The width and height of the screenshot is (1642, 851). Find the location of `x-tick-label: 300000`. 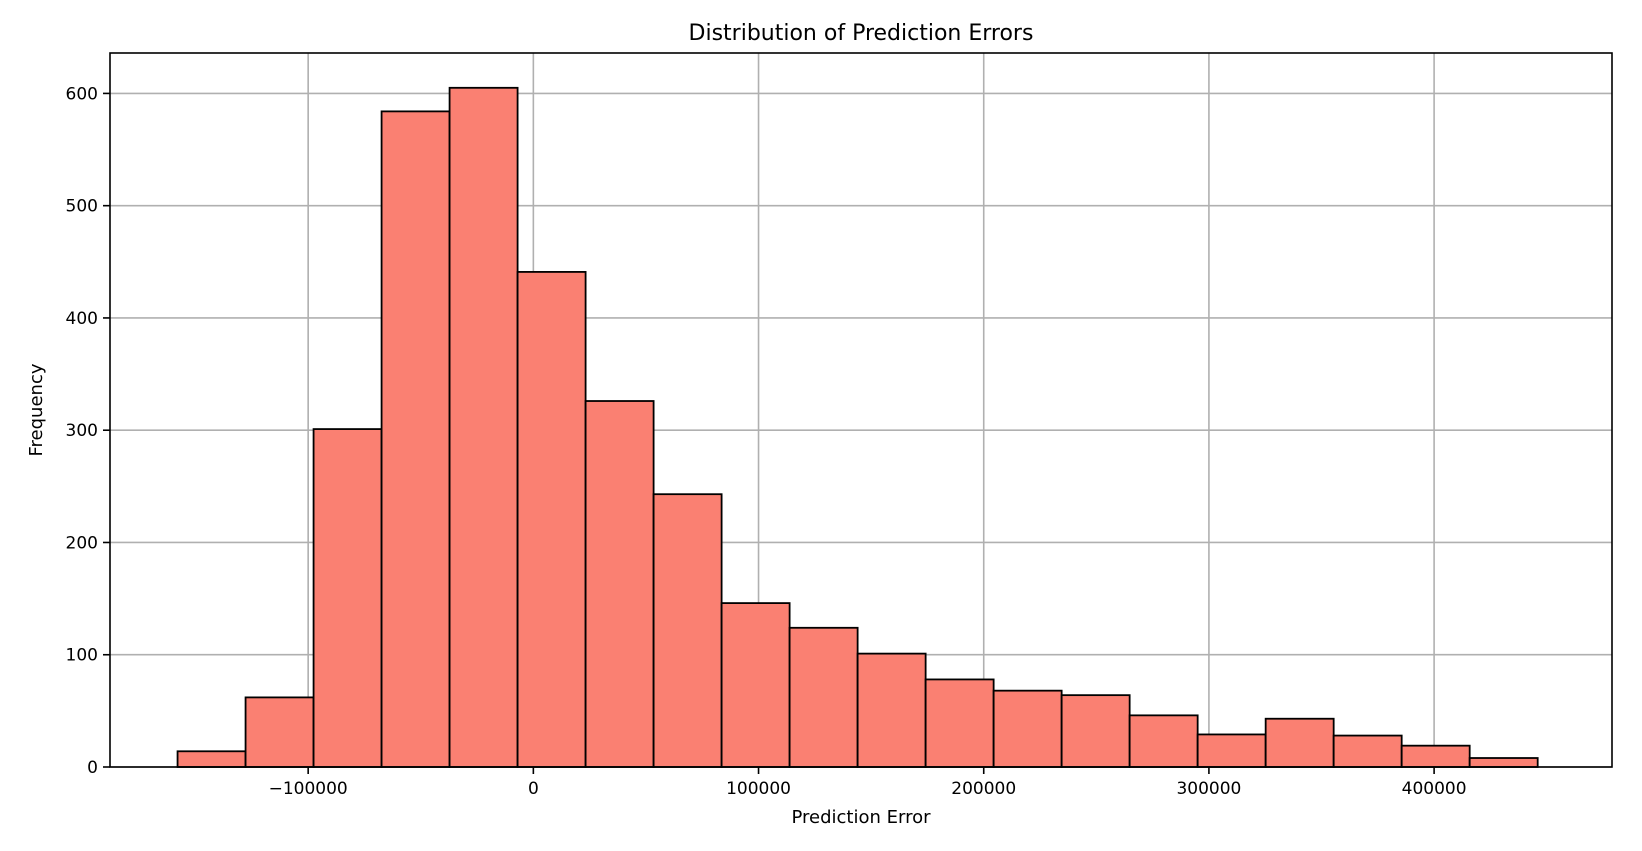

x-tick-label: 300000 is located at coordinates (1208, 789).